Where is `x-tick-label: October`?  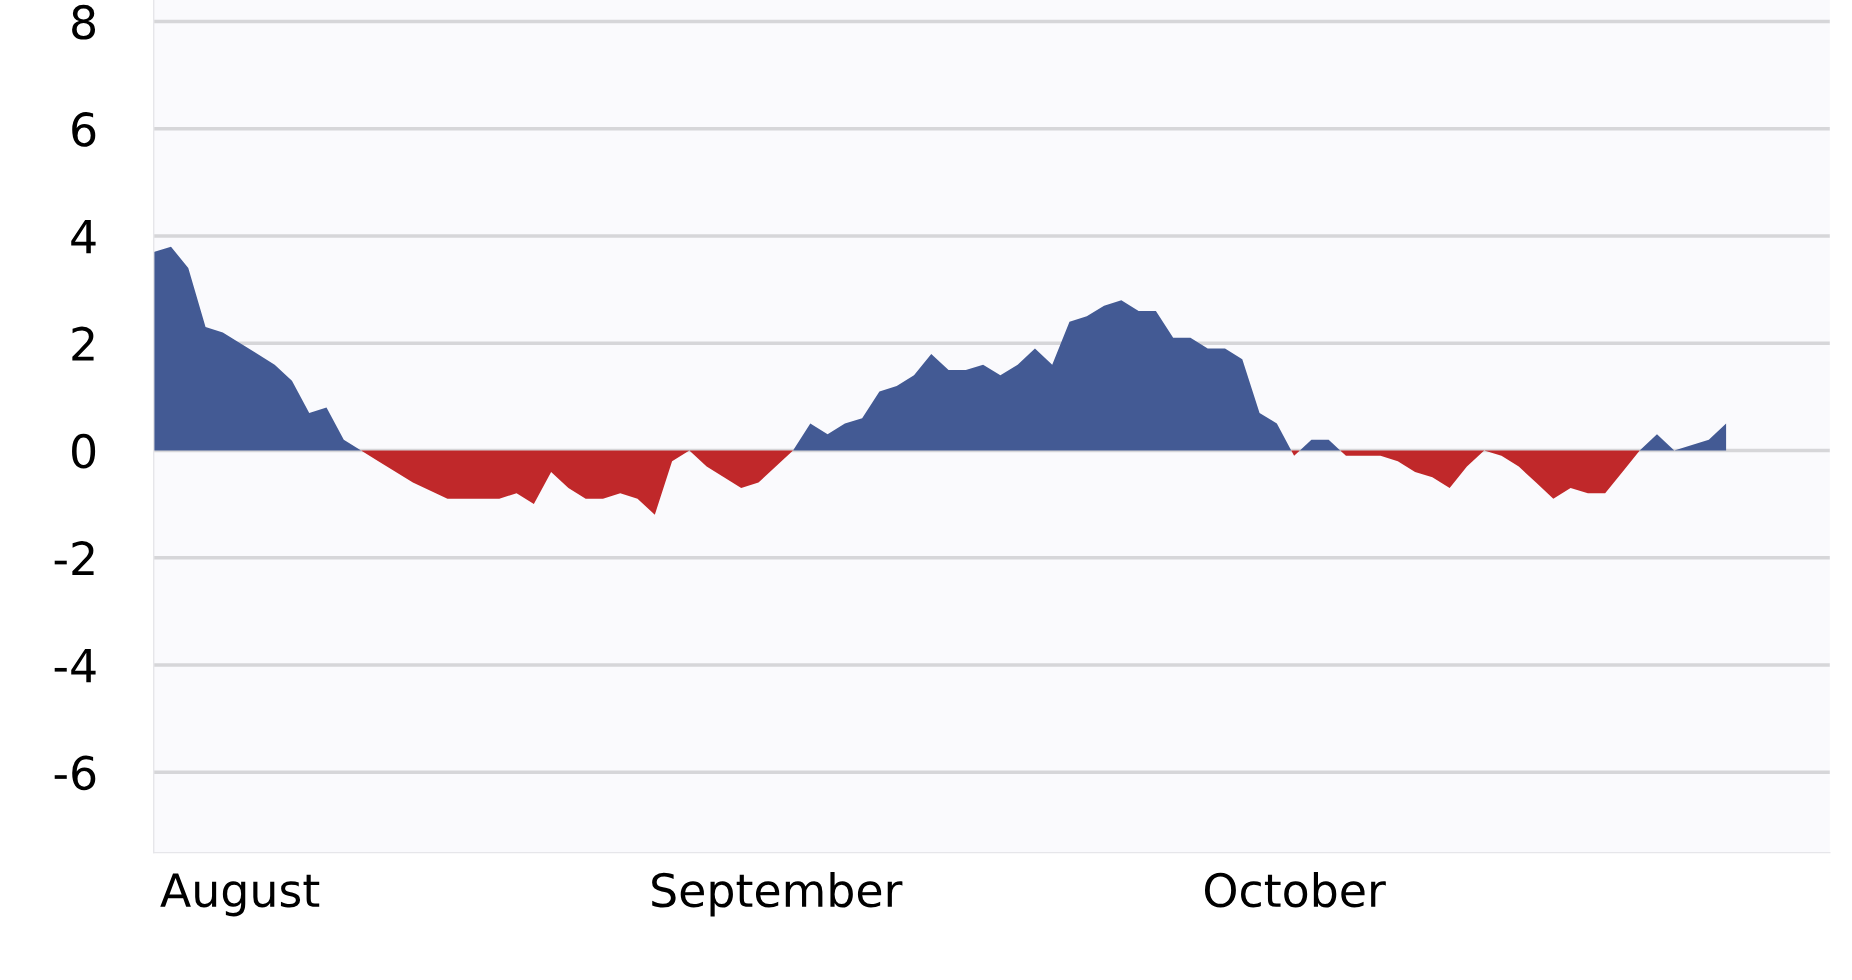
x-tick-label: October is located at coordinates (1295, 890).